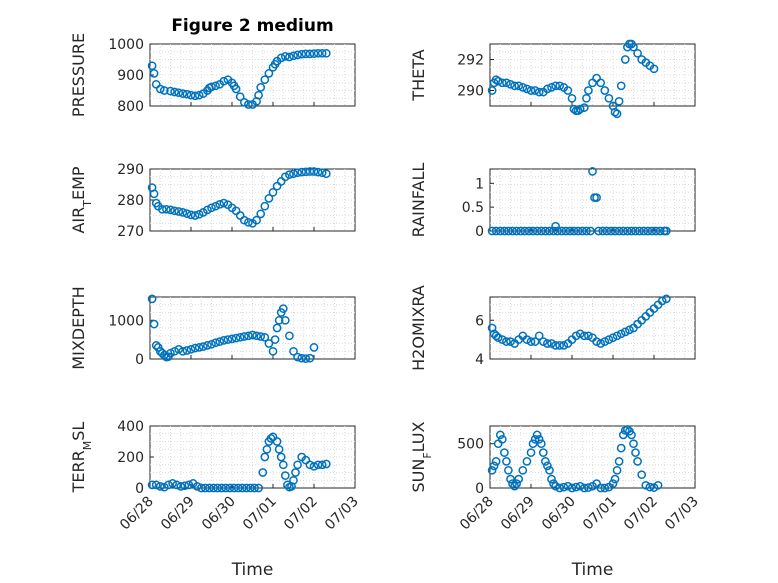 Image resolution: width=778 pixels, height=583 pixels. I want to click on panel-mixdepth: 0 1000 MIXDEPTH, so click(212, 328).